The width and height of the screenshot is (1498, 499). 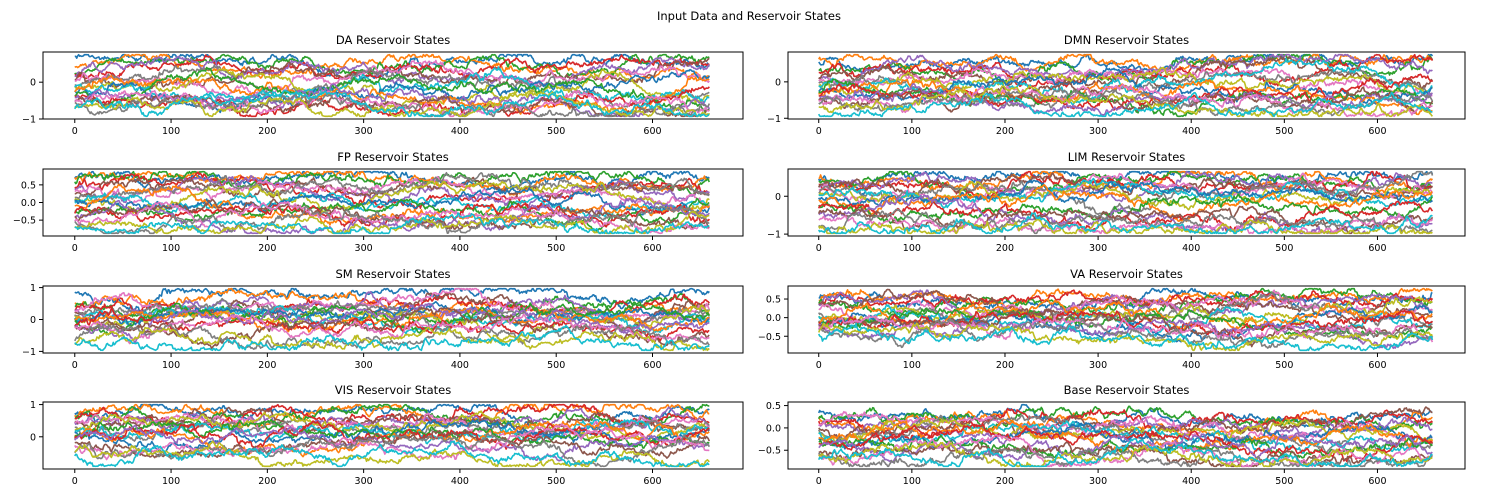 I want to click on lim-x-tick-label: 600, so click(x=1377, y=248).